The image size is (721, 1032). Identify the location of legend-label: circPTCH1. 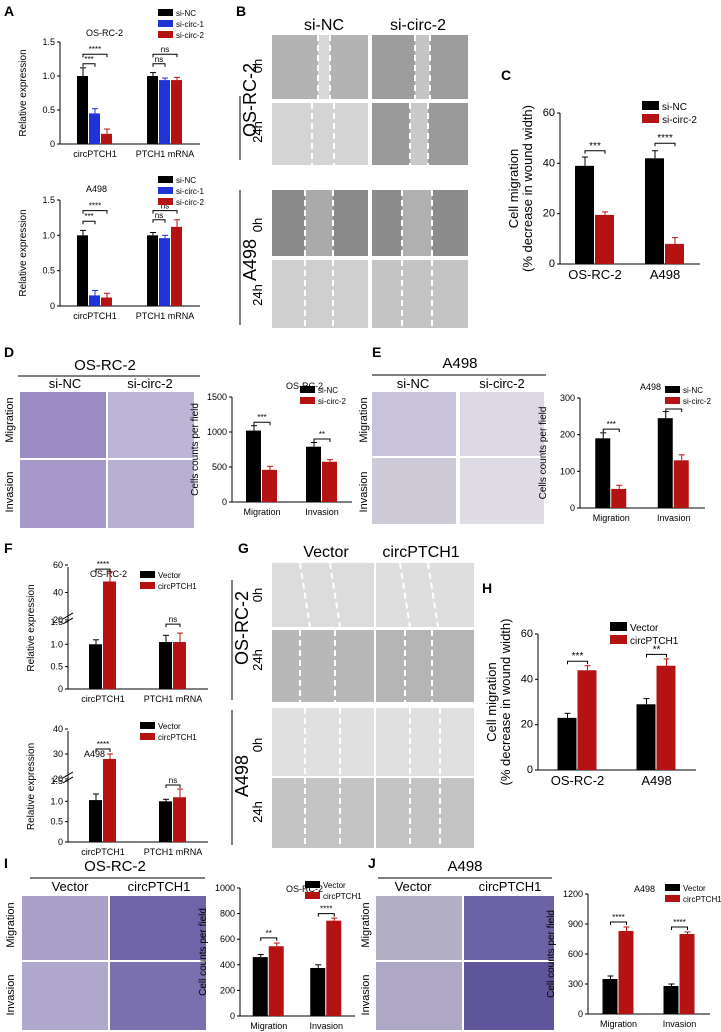
(177, 586).